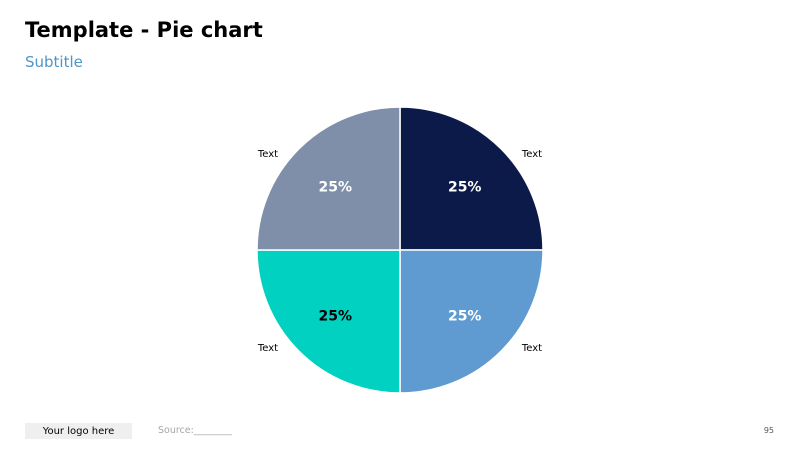 This screenshot has width=800, height=449. I want to click on slide-subtitle: Subtitle, so click(54, 62).